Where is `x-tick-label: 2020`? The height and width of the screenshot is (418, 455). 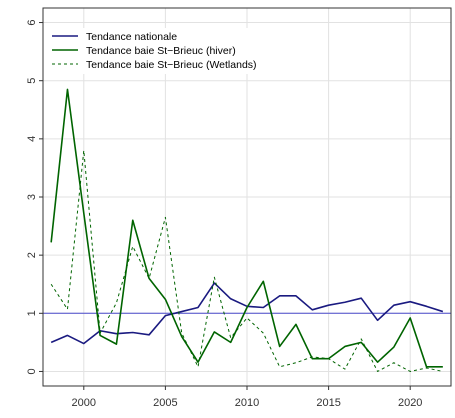 x-tick-label: 2020 is located at coordinates (410, 403).